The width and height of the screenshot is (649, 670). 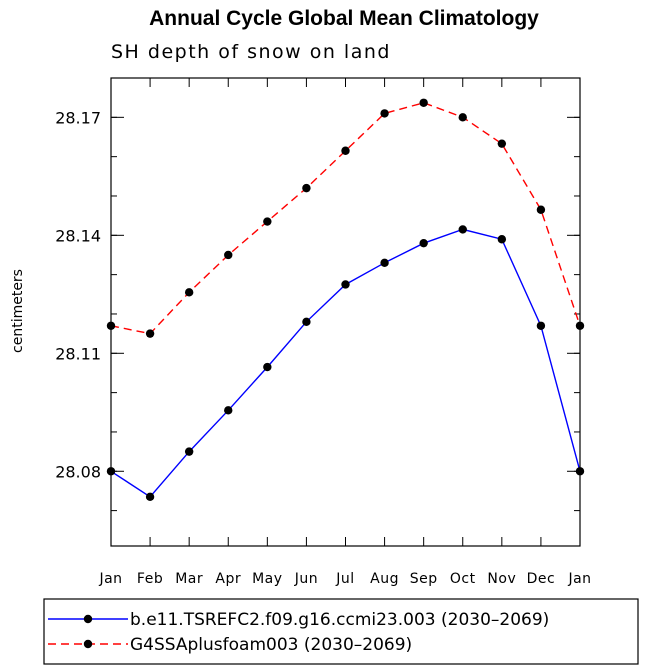 What do you see at coordinates (541, 579) in the screenshot?
I see `x-tick-label: Dec` at bounding box center [541, 579].